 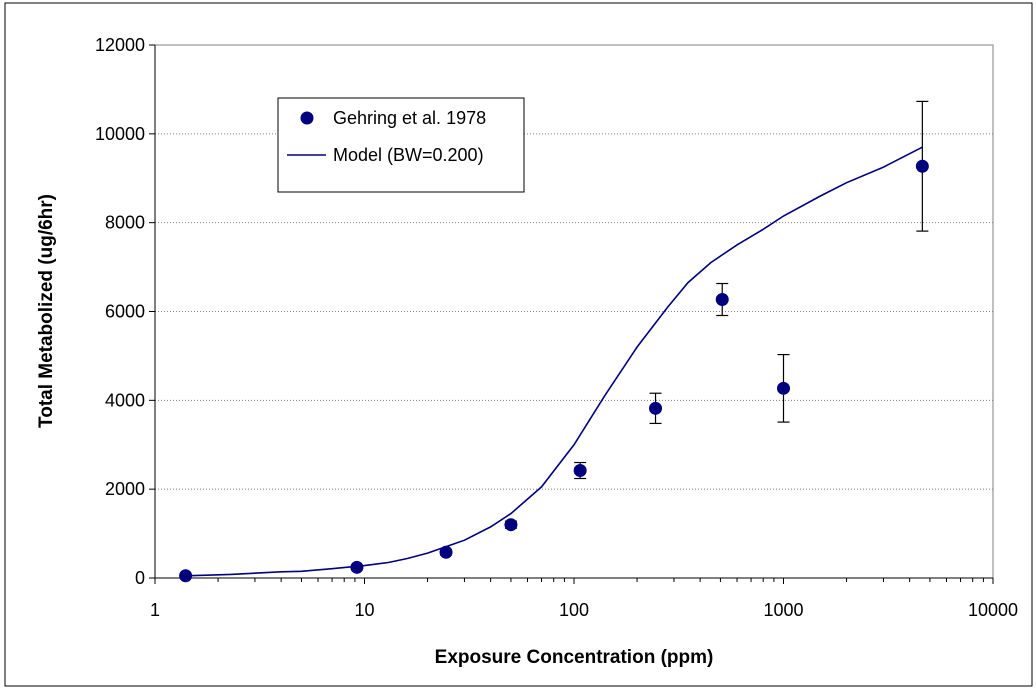 What do you see at coordinates (574, 610) in the screenshot?
I see `x-tick-label: 100` at bounding box center [574, 610].